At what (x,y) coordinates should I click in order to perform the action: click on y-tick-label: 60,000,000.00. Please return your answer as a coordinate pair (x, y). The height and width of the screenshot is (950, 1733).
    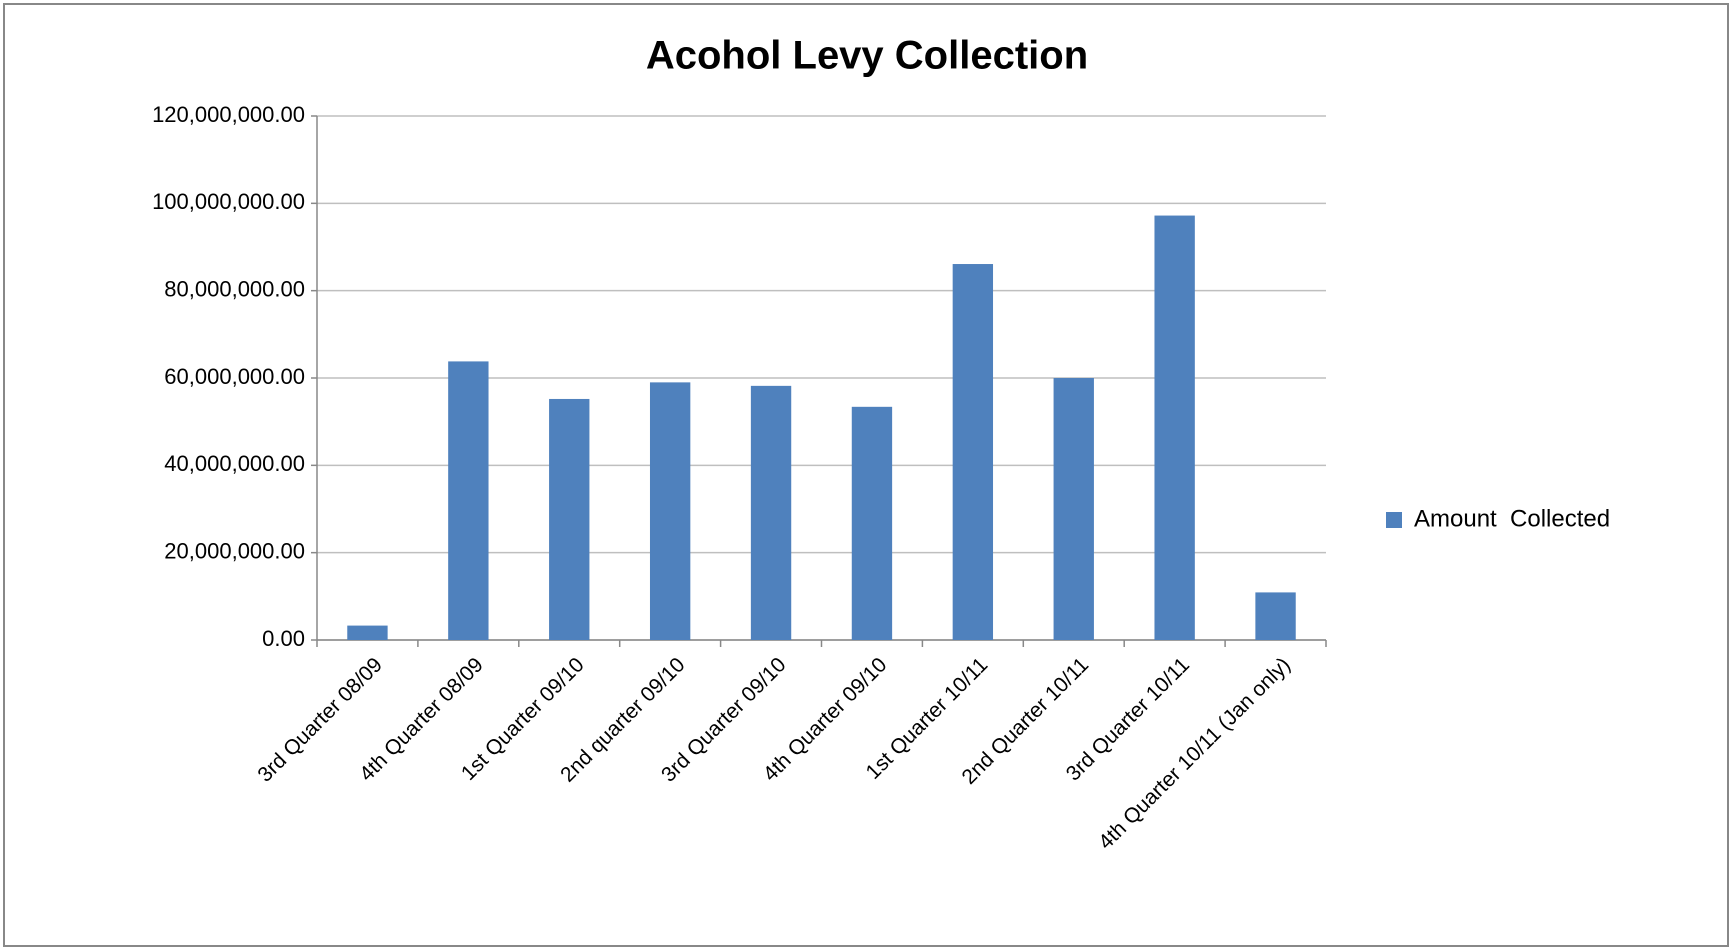
    Looking at the image, I should click on (234, 376).